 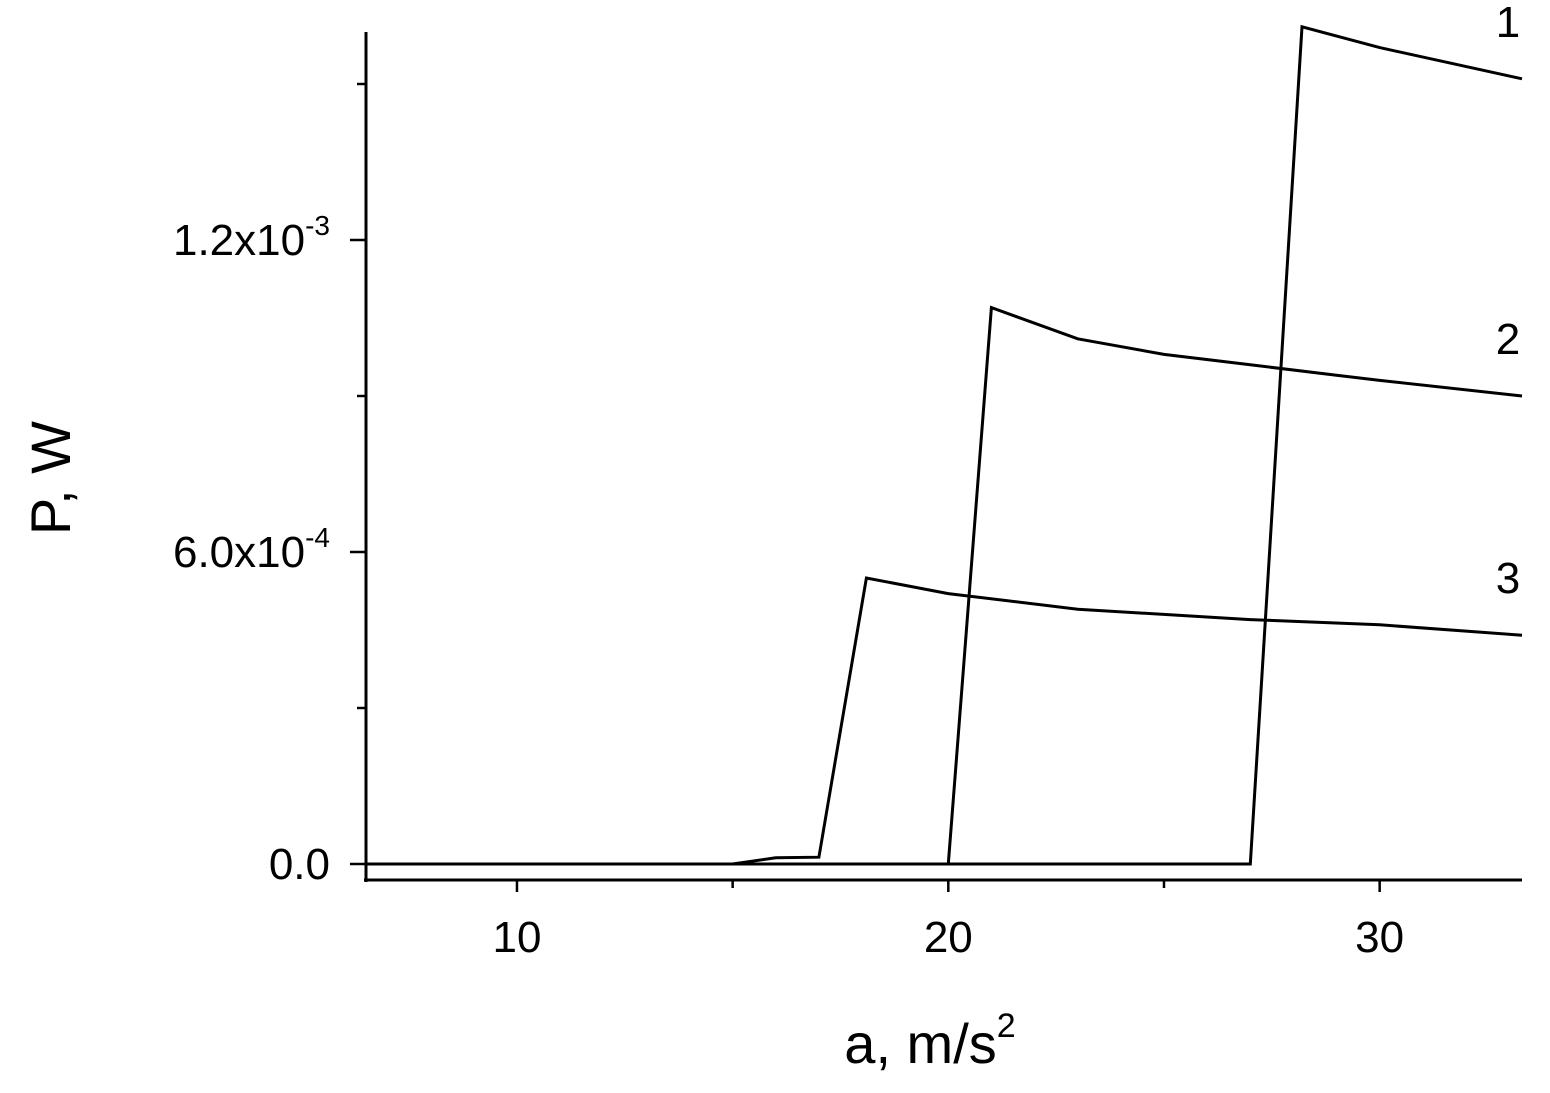 What do you see at coordinates (251, 549) in the screenshot?
I see `y-tick-label: 6.0x10⁻⁴` at bounding box center [251, 549].